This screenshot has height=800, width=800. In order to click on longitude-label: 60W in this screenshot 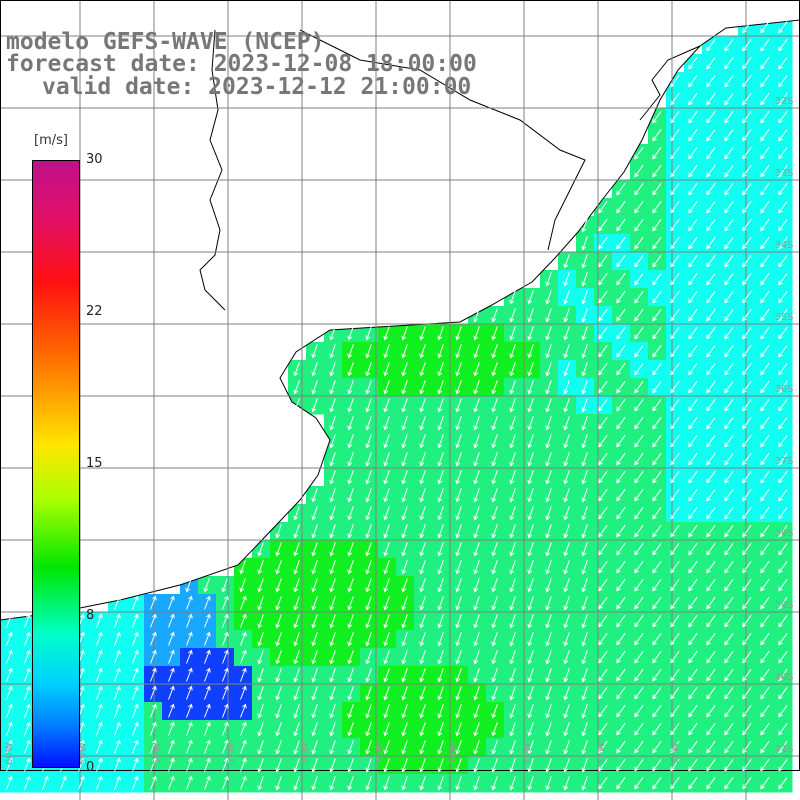, I will do `click(9, 753)`.